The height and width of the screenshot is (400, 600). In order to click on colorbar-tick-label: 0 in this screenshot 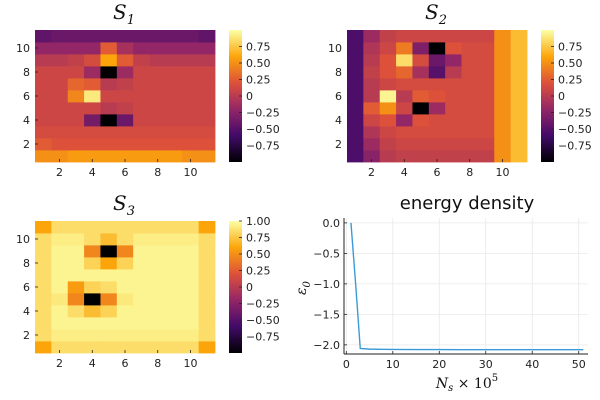, I will do `click(249, 96)`.